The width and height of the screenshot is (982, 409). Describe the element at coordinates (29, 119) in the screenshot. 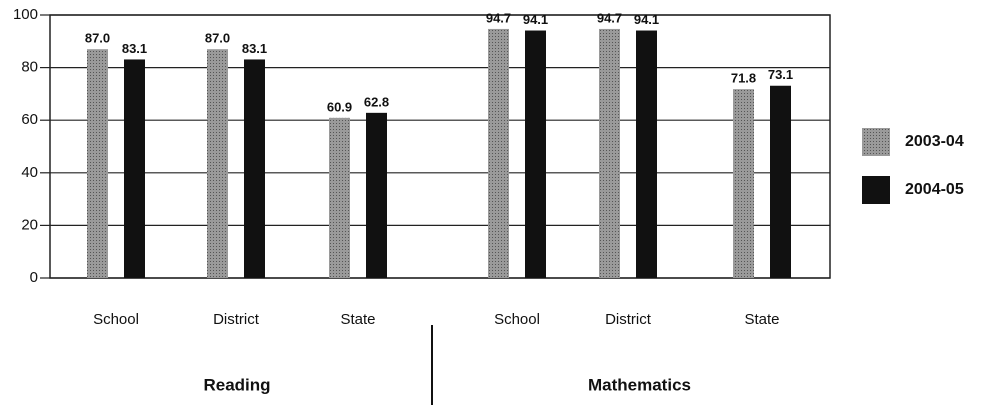

I see `y-tick-label: 60` at that location.